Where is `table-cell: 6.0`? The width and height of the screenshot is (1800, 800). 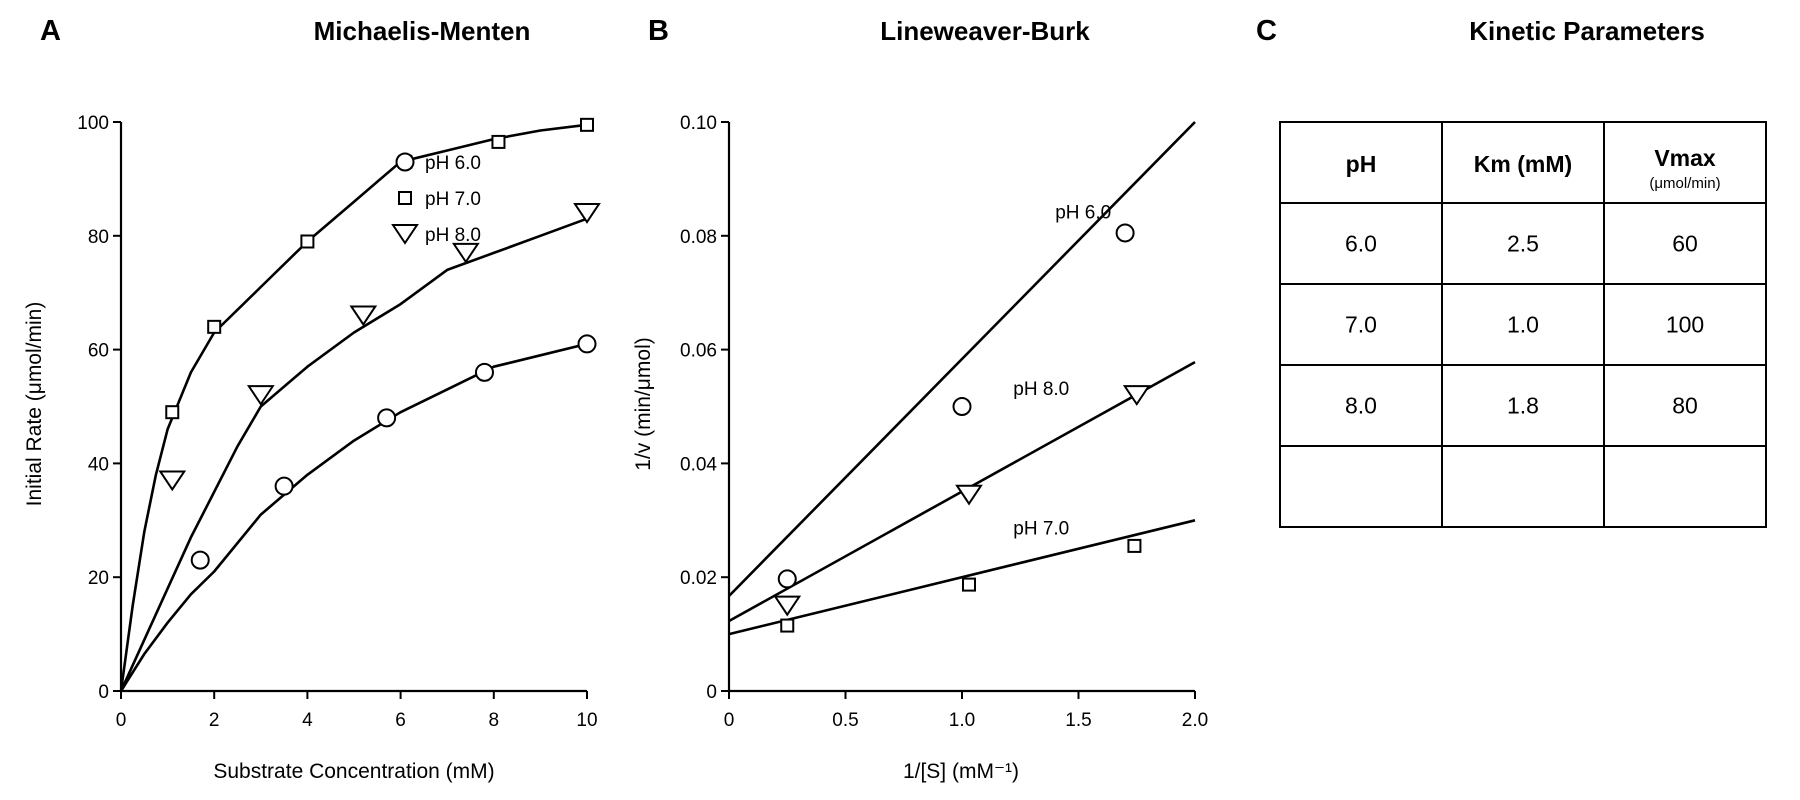
table-cell: 6.0 is located at coordinates (1361, 244).